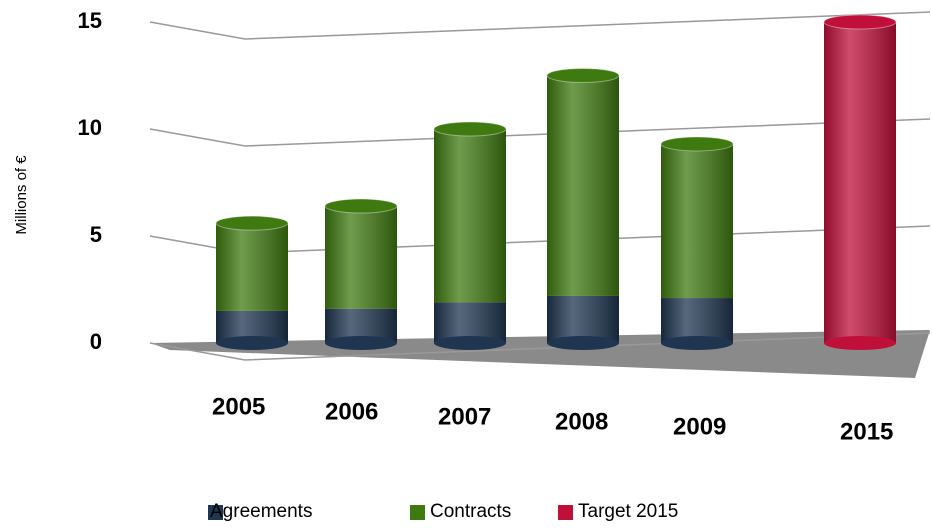 This screenshot has width=932, height=529. What do you see at coordinates (238, 406) in the screenshot?
I see `x-tick-label: 2005` at bounding box center [238, 406].